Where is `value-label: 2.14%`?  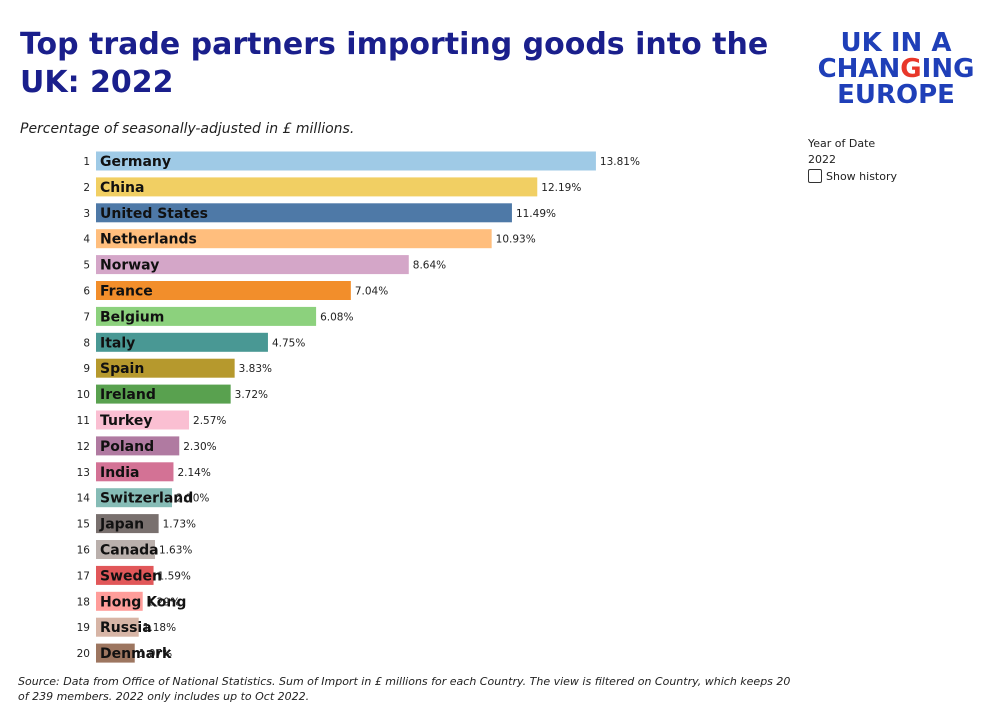
value-label: 2.14% is located at coordinates (193, 473).